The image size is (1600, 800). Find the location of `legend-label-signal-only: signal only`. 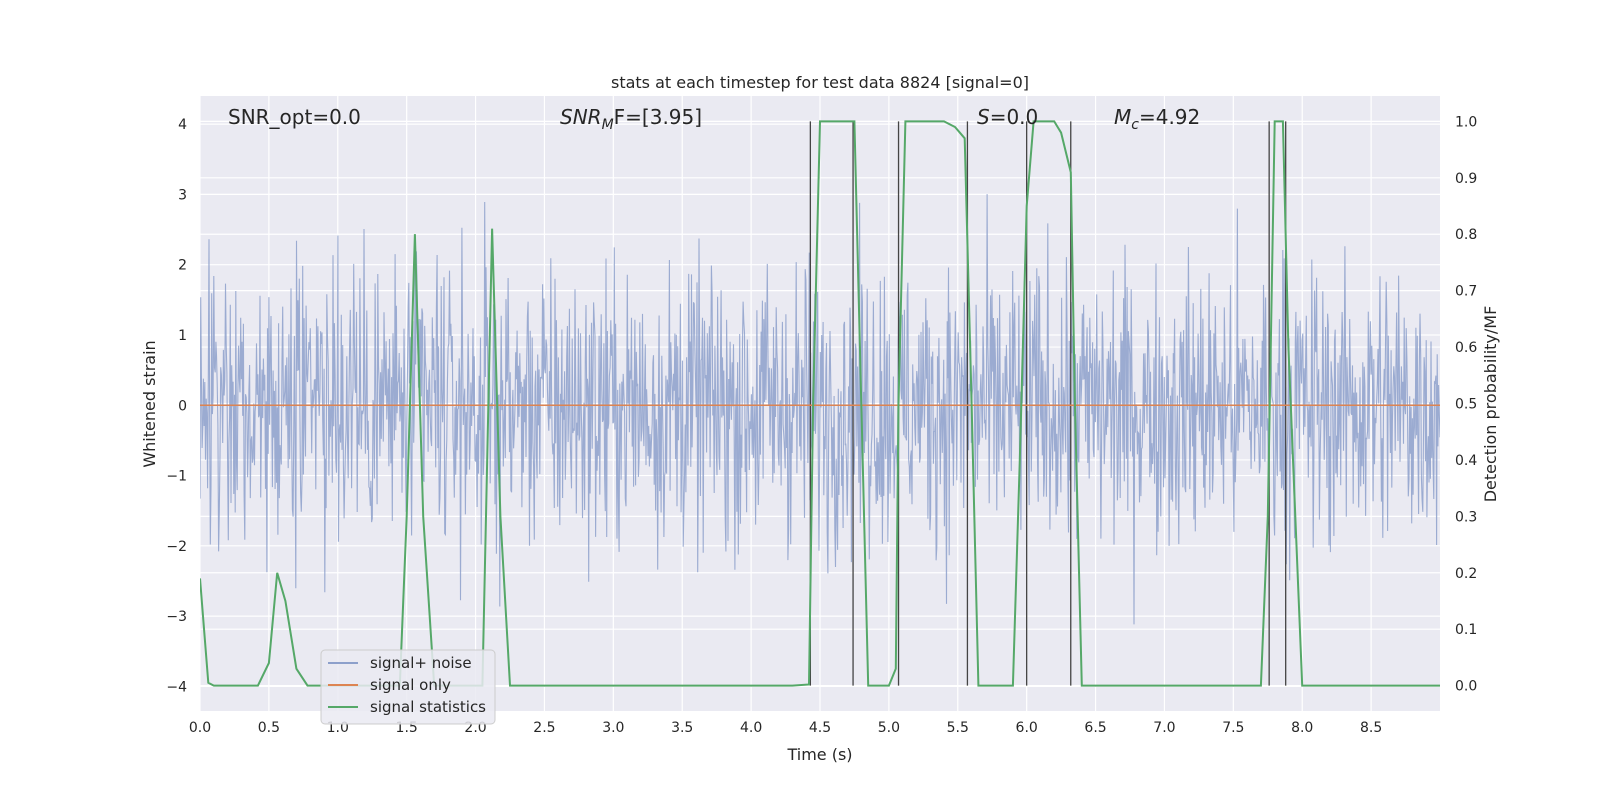

legend-label-signal-only: signal only is located at coordinates (410, 685).